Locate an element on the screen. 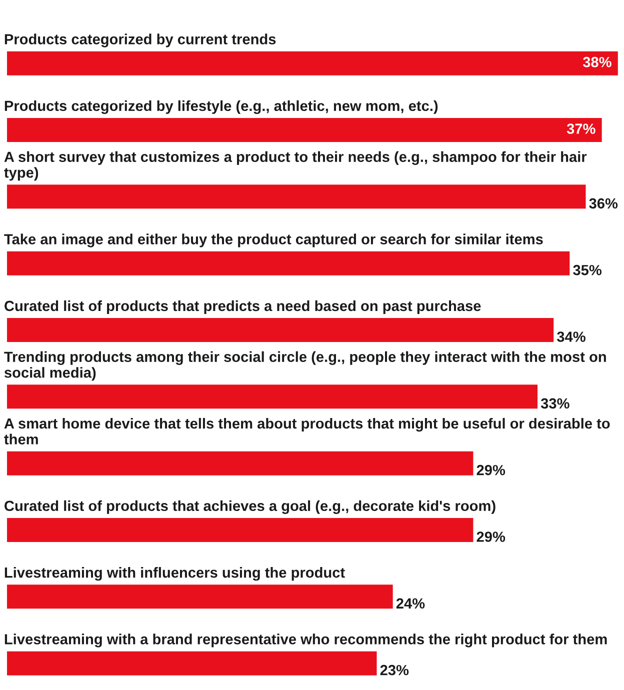  data-label: 33% is located at coordinates (555, 403).